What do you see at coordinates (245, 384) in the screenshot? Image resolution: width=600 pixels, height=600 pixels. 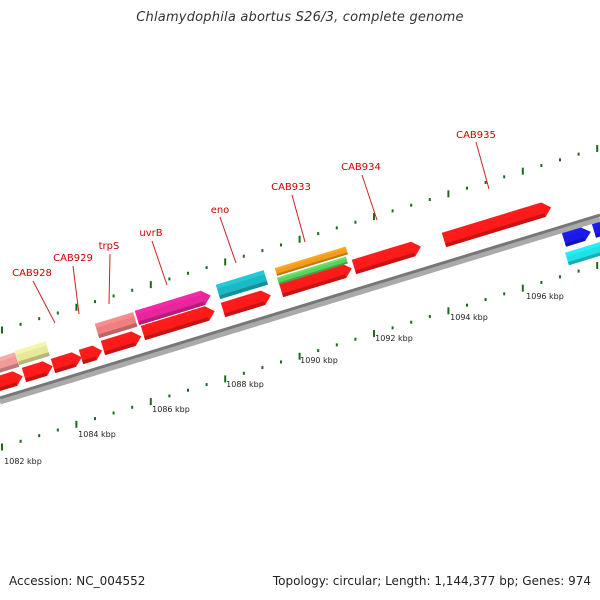 I see `scale-label: 1088 kbp` at bounding box center [245, 384].